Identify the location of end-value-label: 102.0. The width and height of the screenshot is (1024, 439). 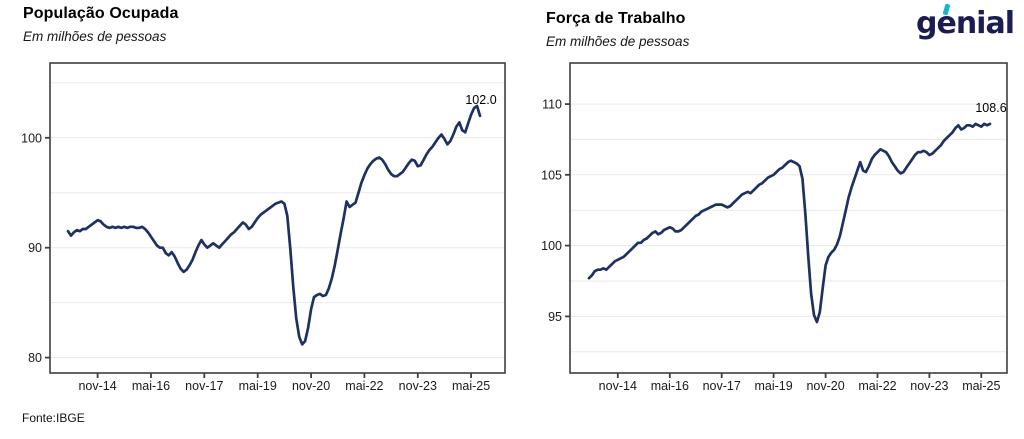
(480, 100).